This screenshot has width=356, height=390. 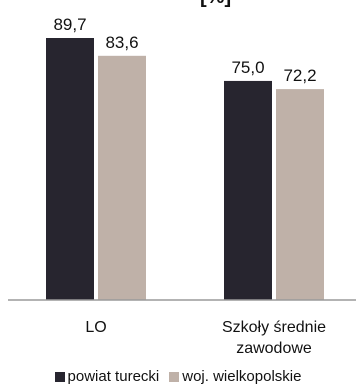 I want to click on legend-item-woj: woj. wielkopolskie, so click(x=235, y=376).